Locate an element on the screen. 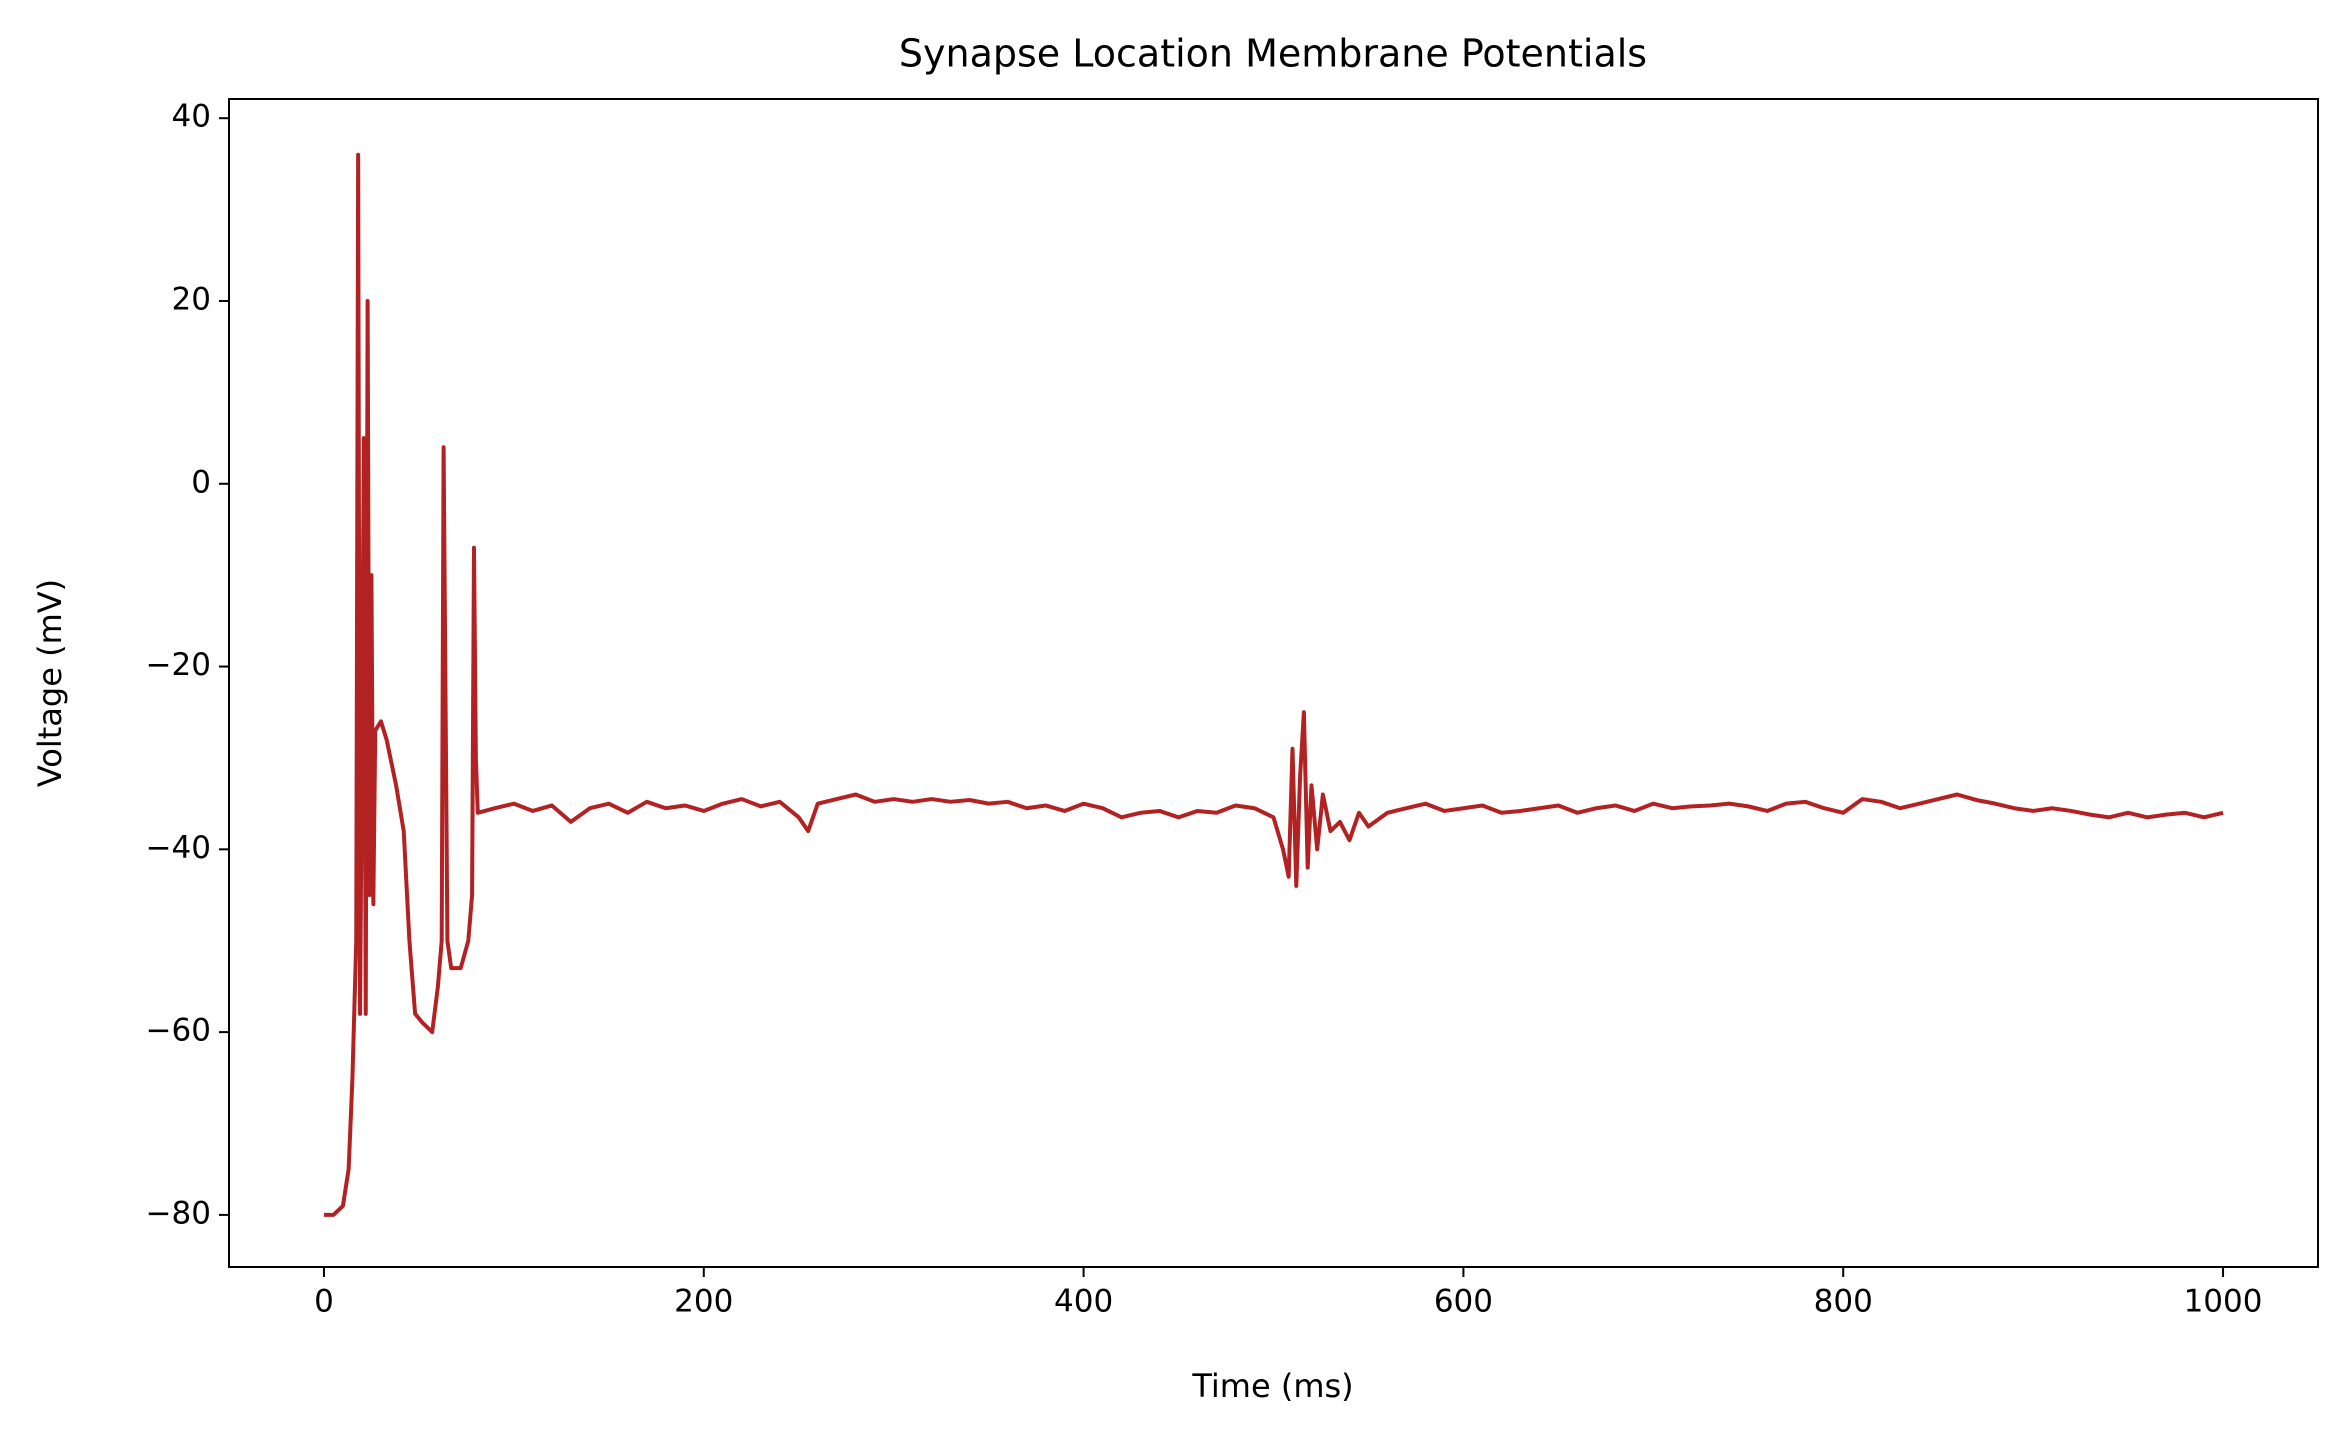  y-tick-label: −60 is located at coordinates (178, 1031).